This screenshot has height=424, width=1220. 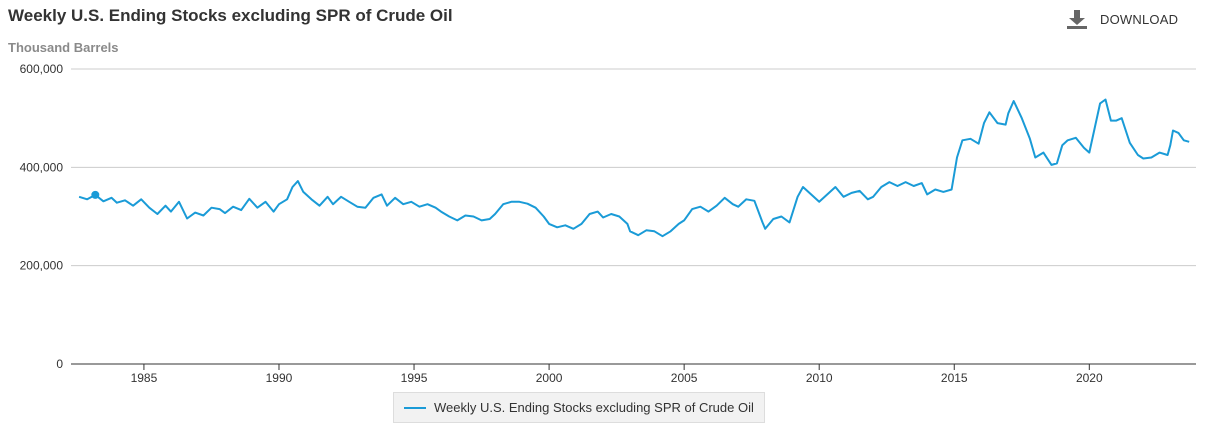 I want to click on y-tick-label: 400,000, so click(x=42, y=167).